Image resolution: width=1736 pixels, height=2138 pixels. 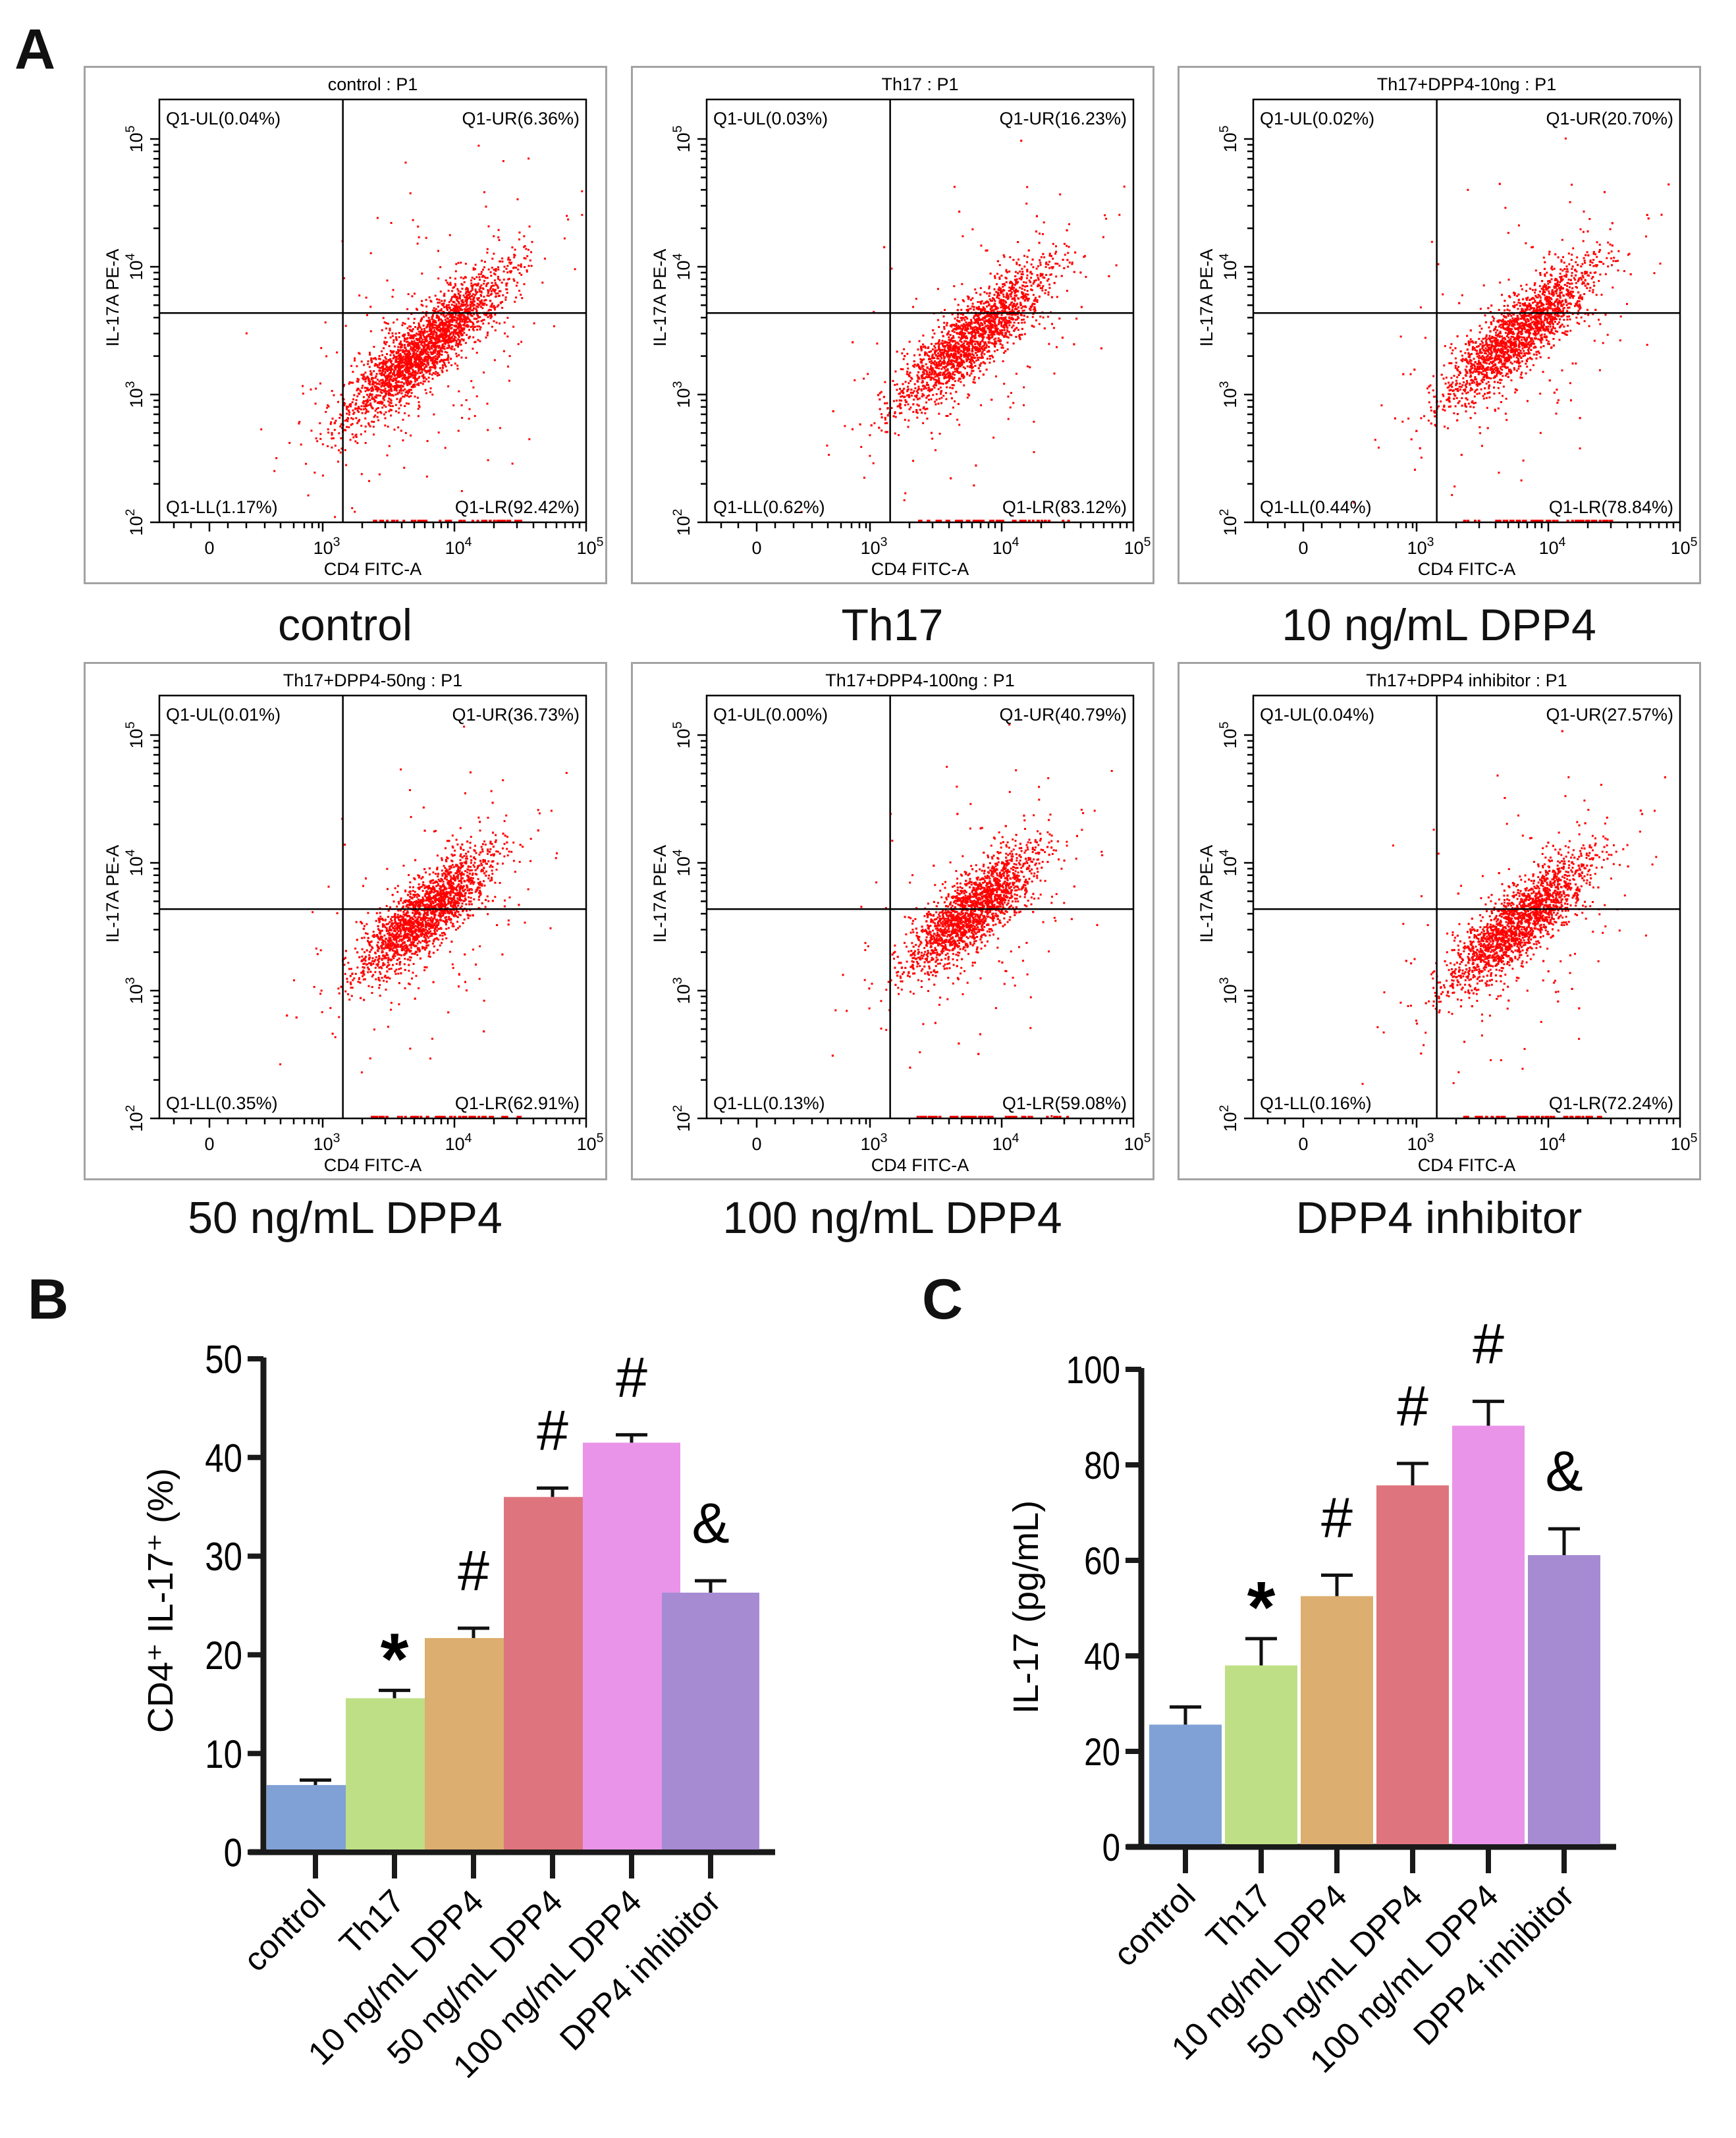 What do you see at coordinates (1317, 119) in the screenshot?
I see `quadrant-label-ul: Q1-UL(0.02%)` at bounding box center [1317, 119].